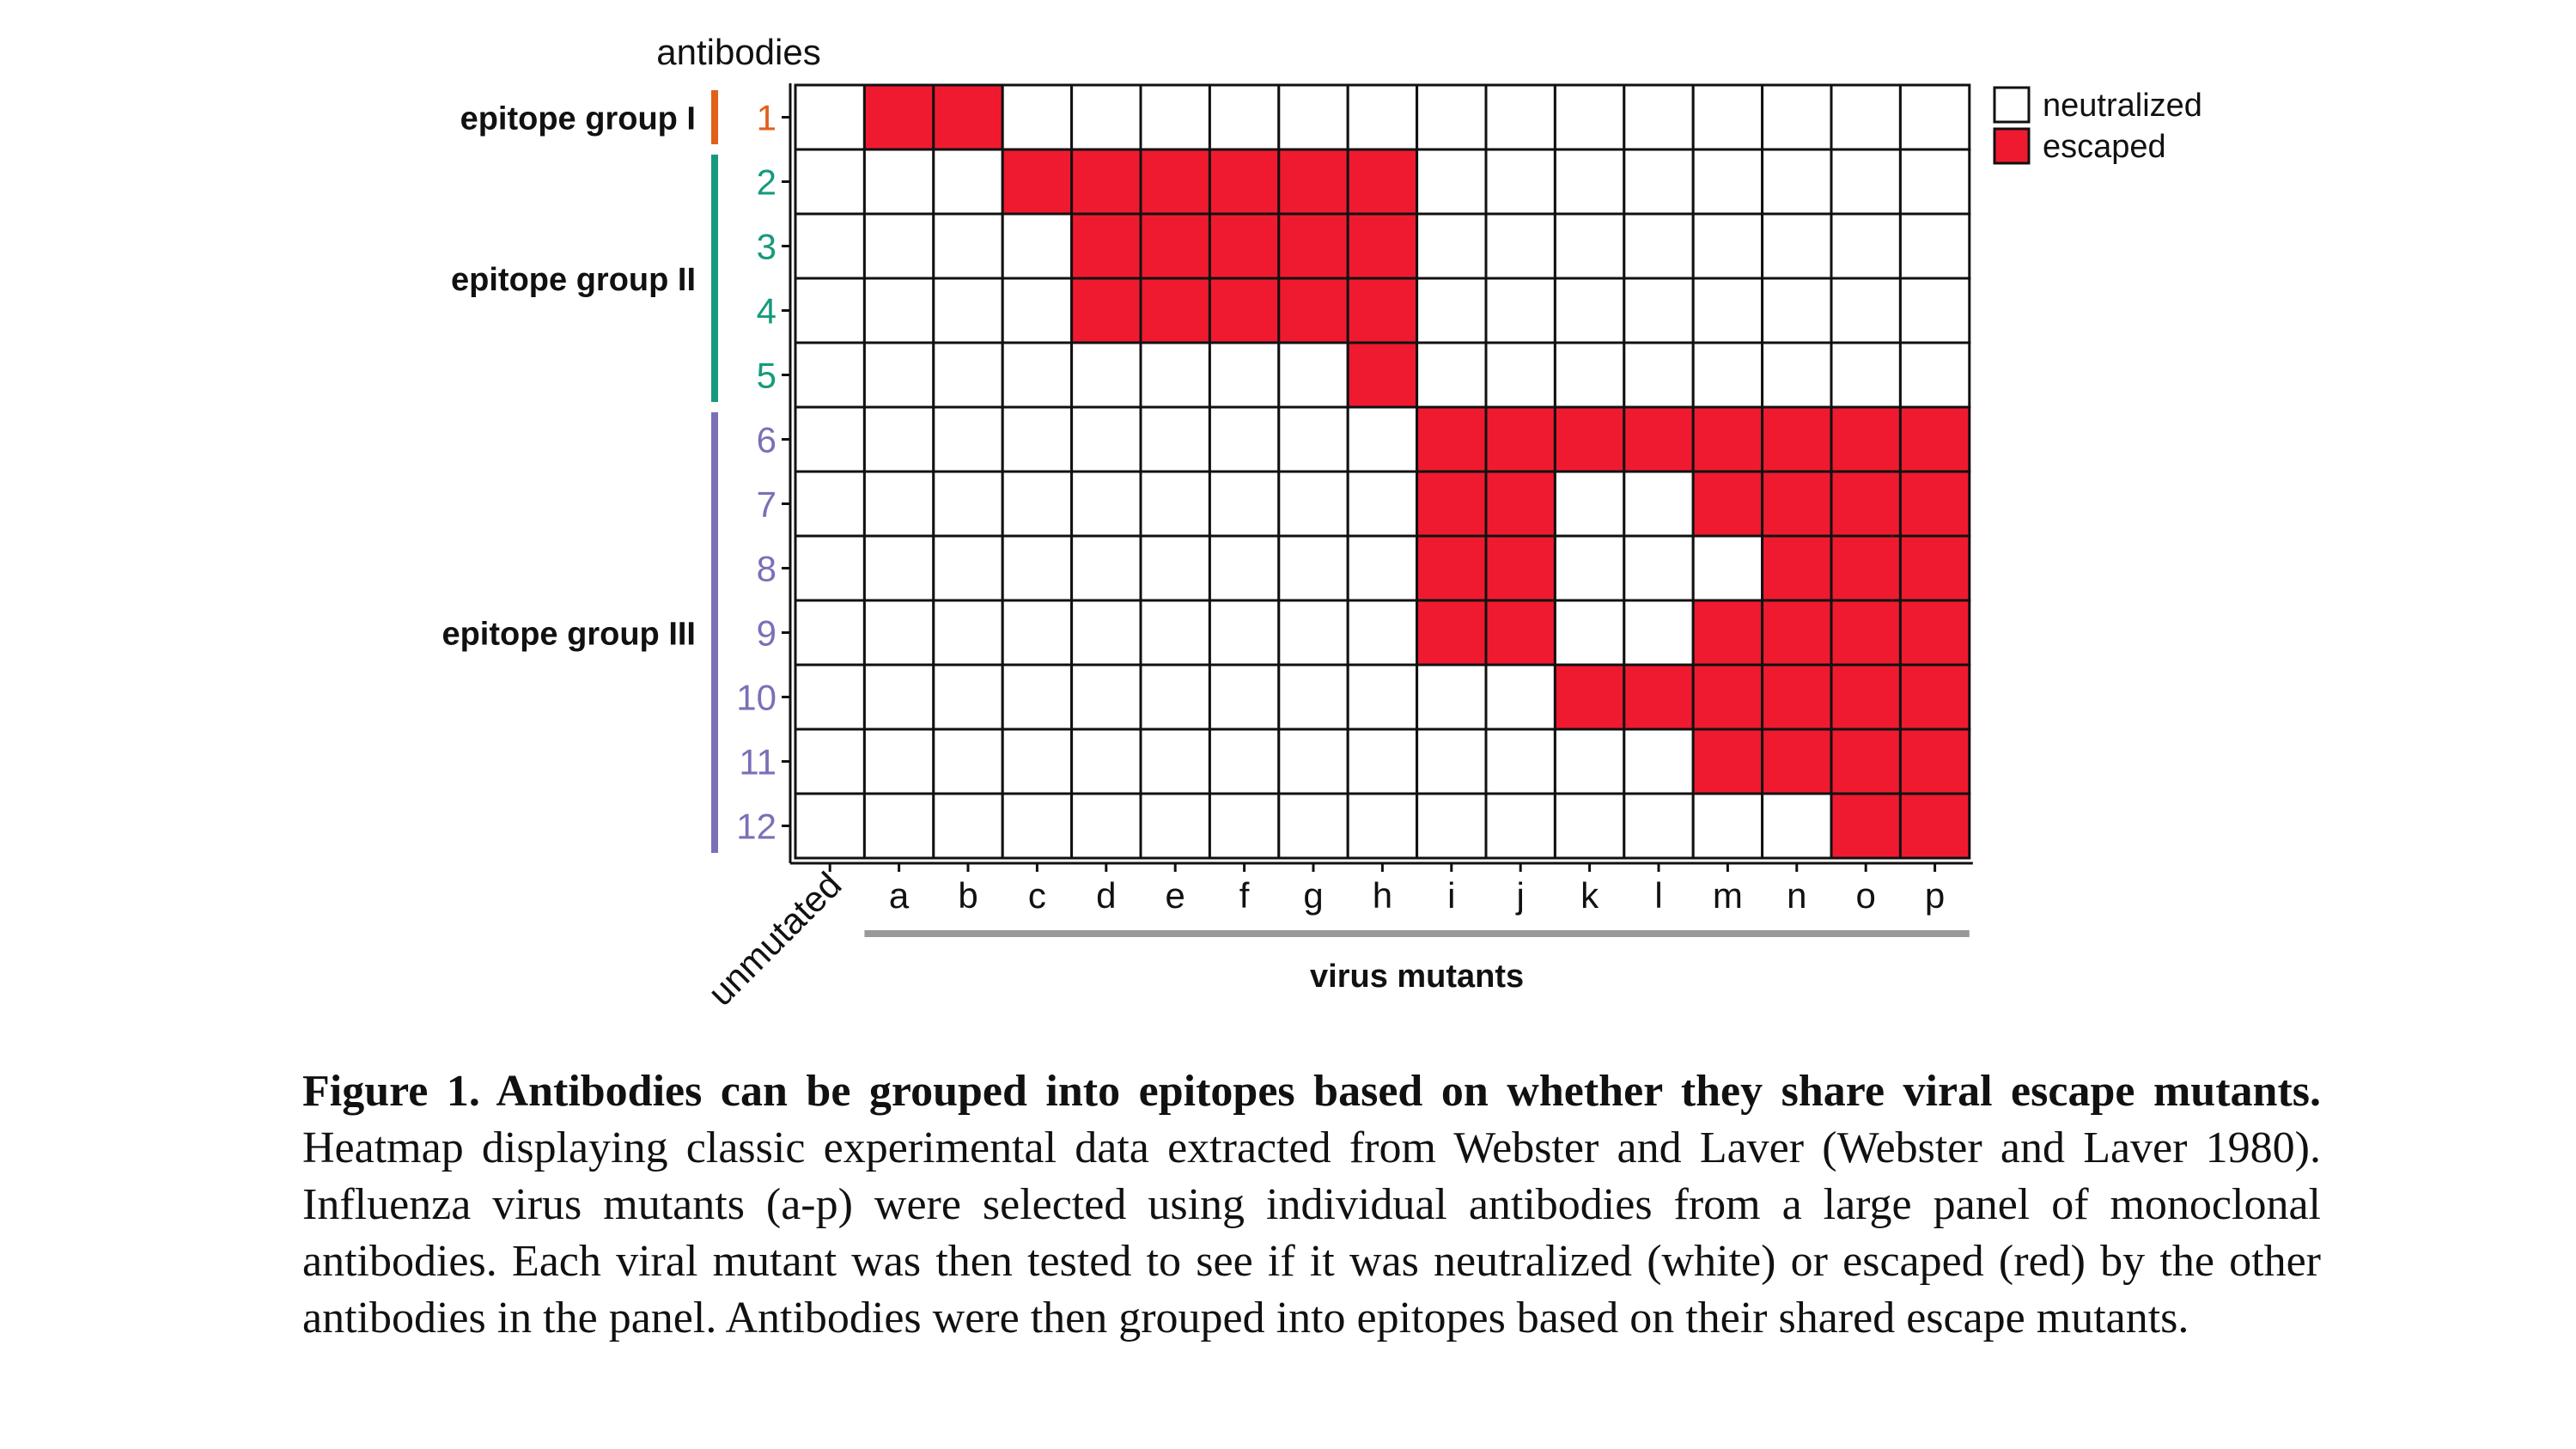  I want to click on heatmap-cell-6-b, so click(968, 439).